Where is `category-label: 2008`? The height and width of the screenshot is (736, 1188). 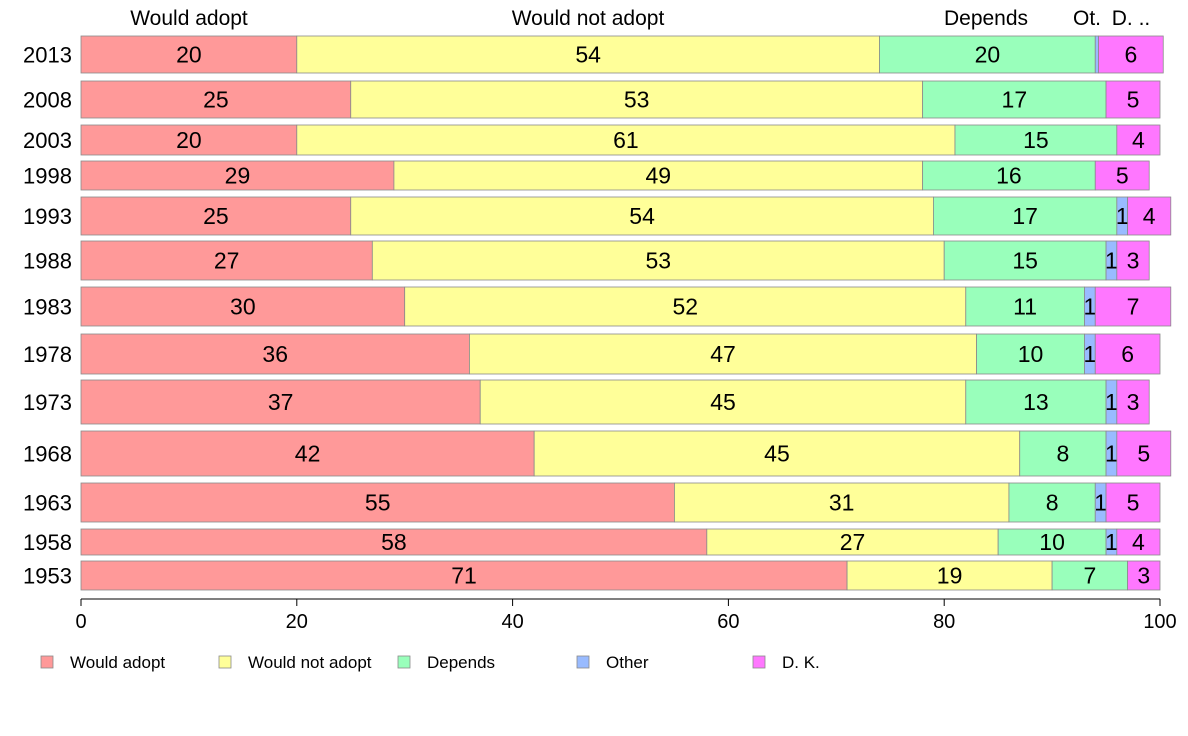
category-label: 2008 is located at coordinates (47, 100).